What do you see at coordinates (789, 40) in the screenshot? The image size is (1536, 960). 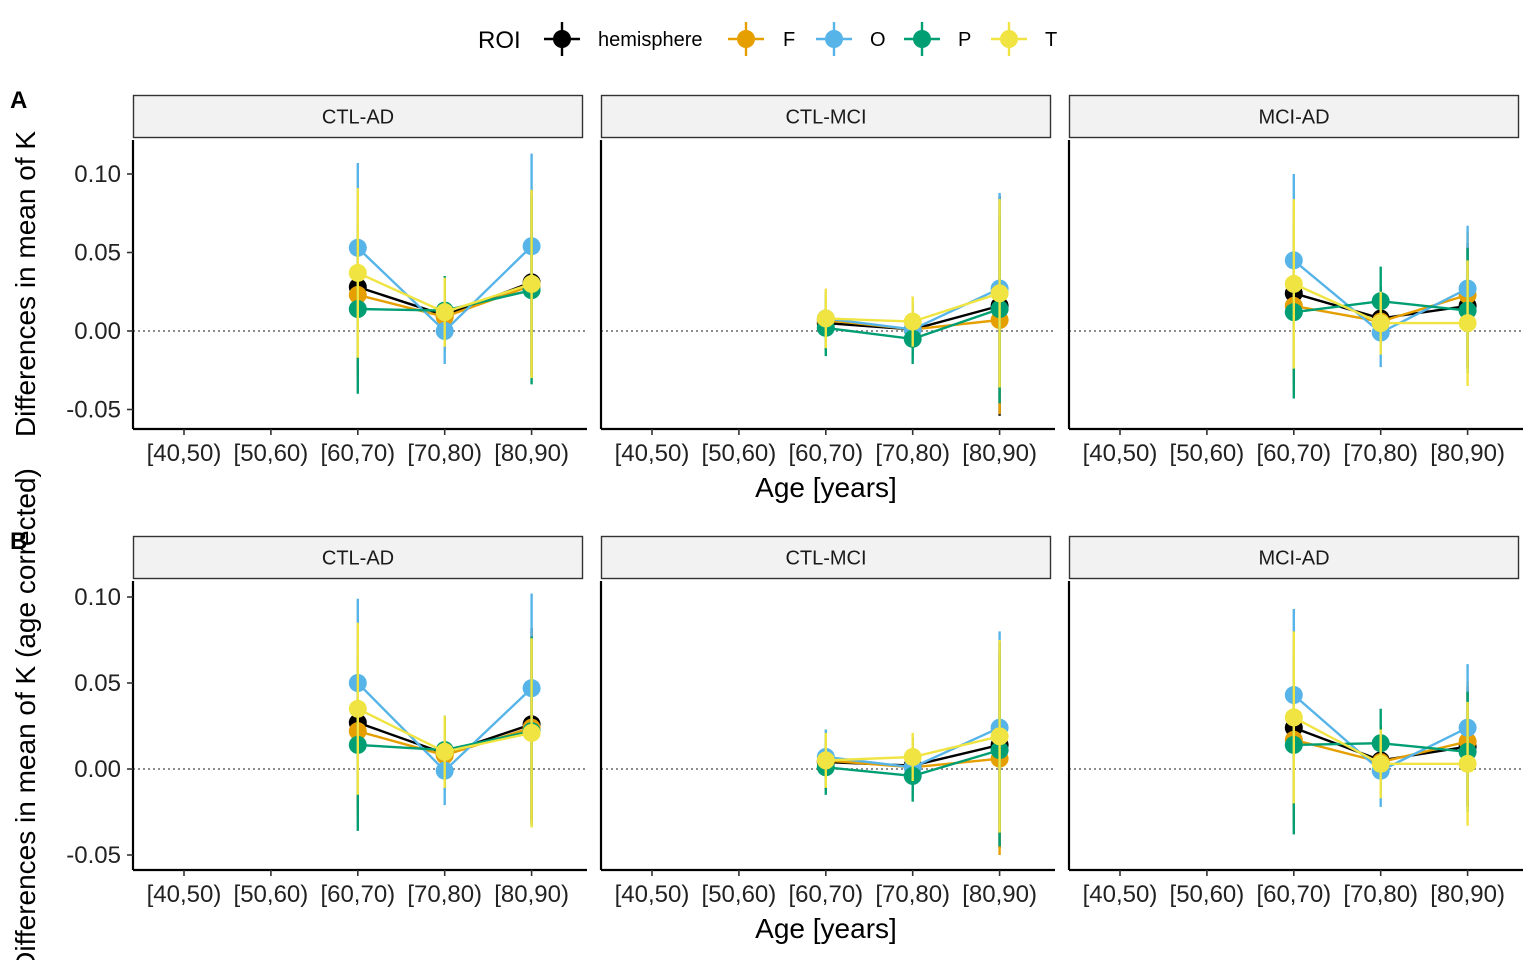 I see `legend-label: F` at bounding box center [789, 40].